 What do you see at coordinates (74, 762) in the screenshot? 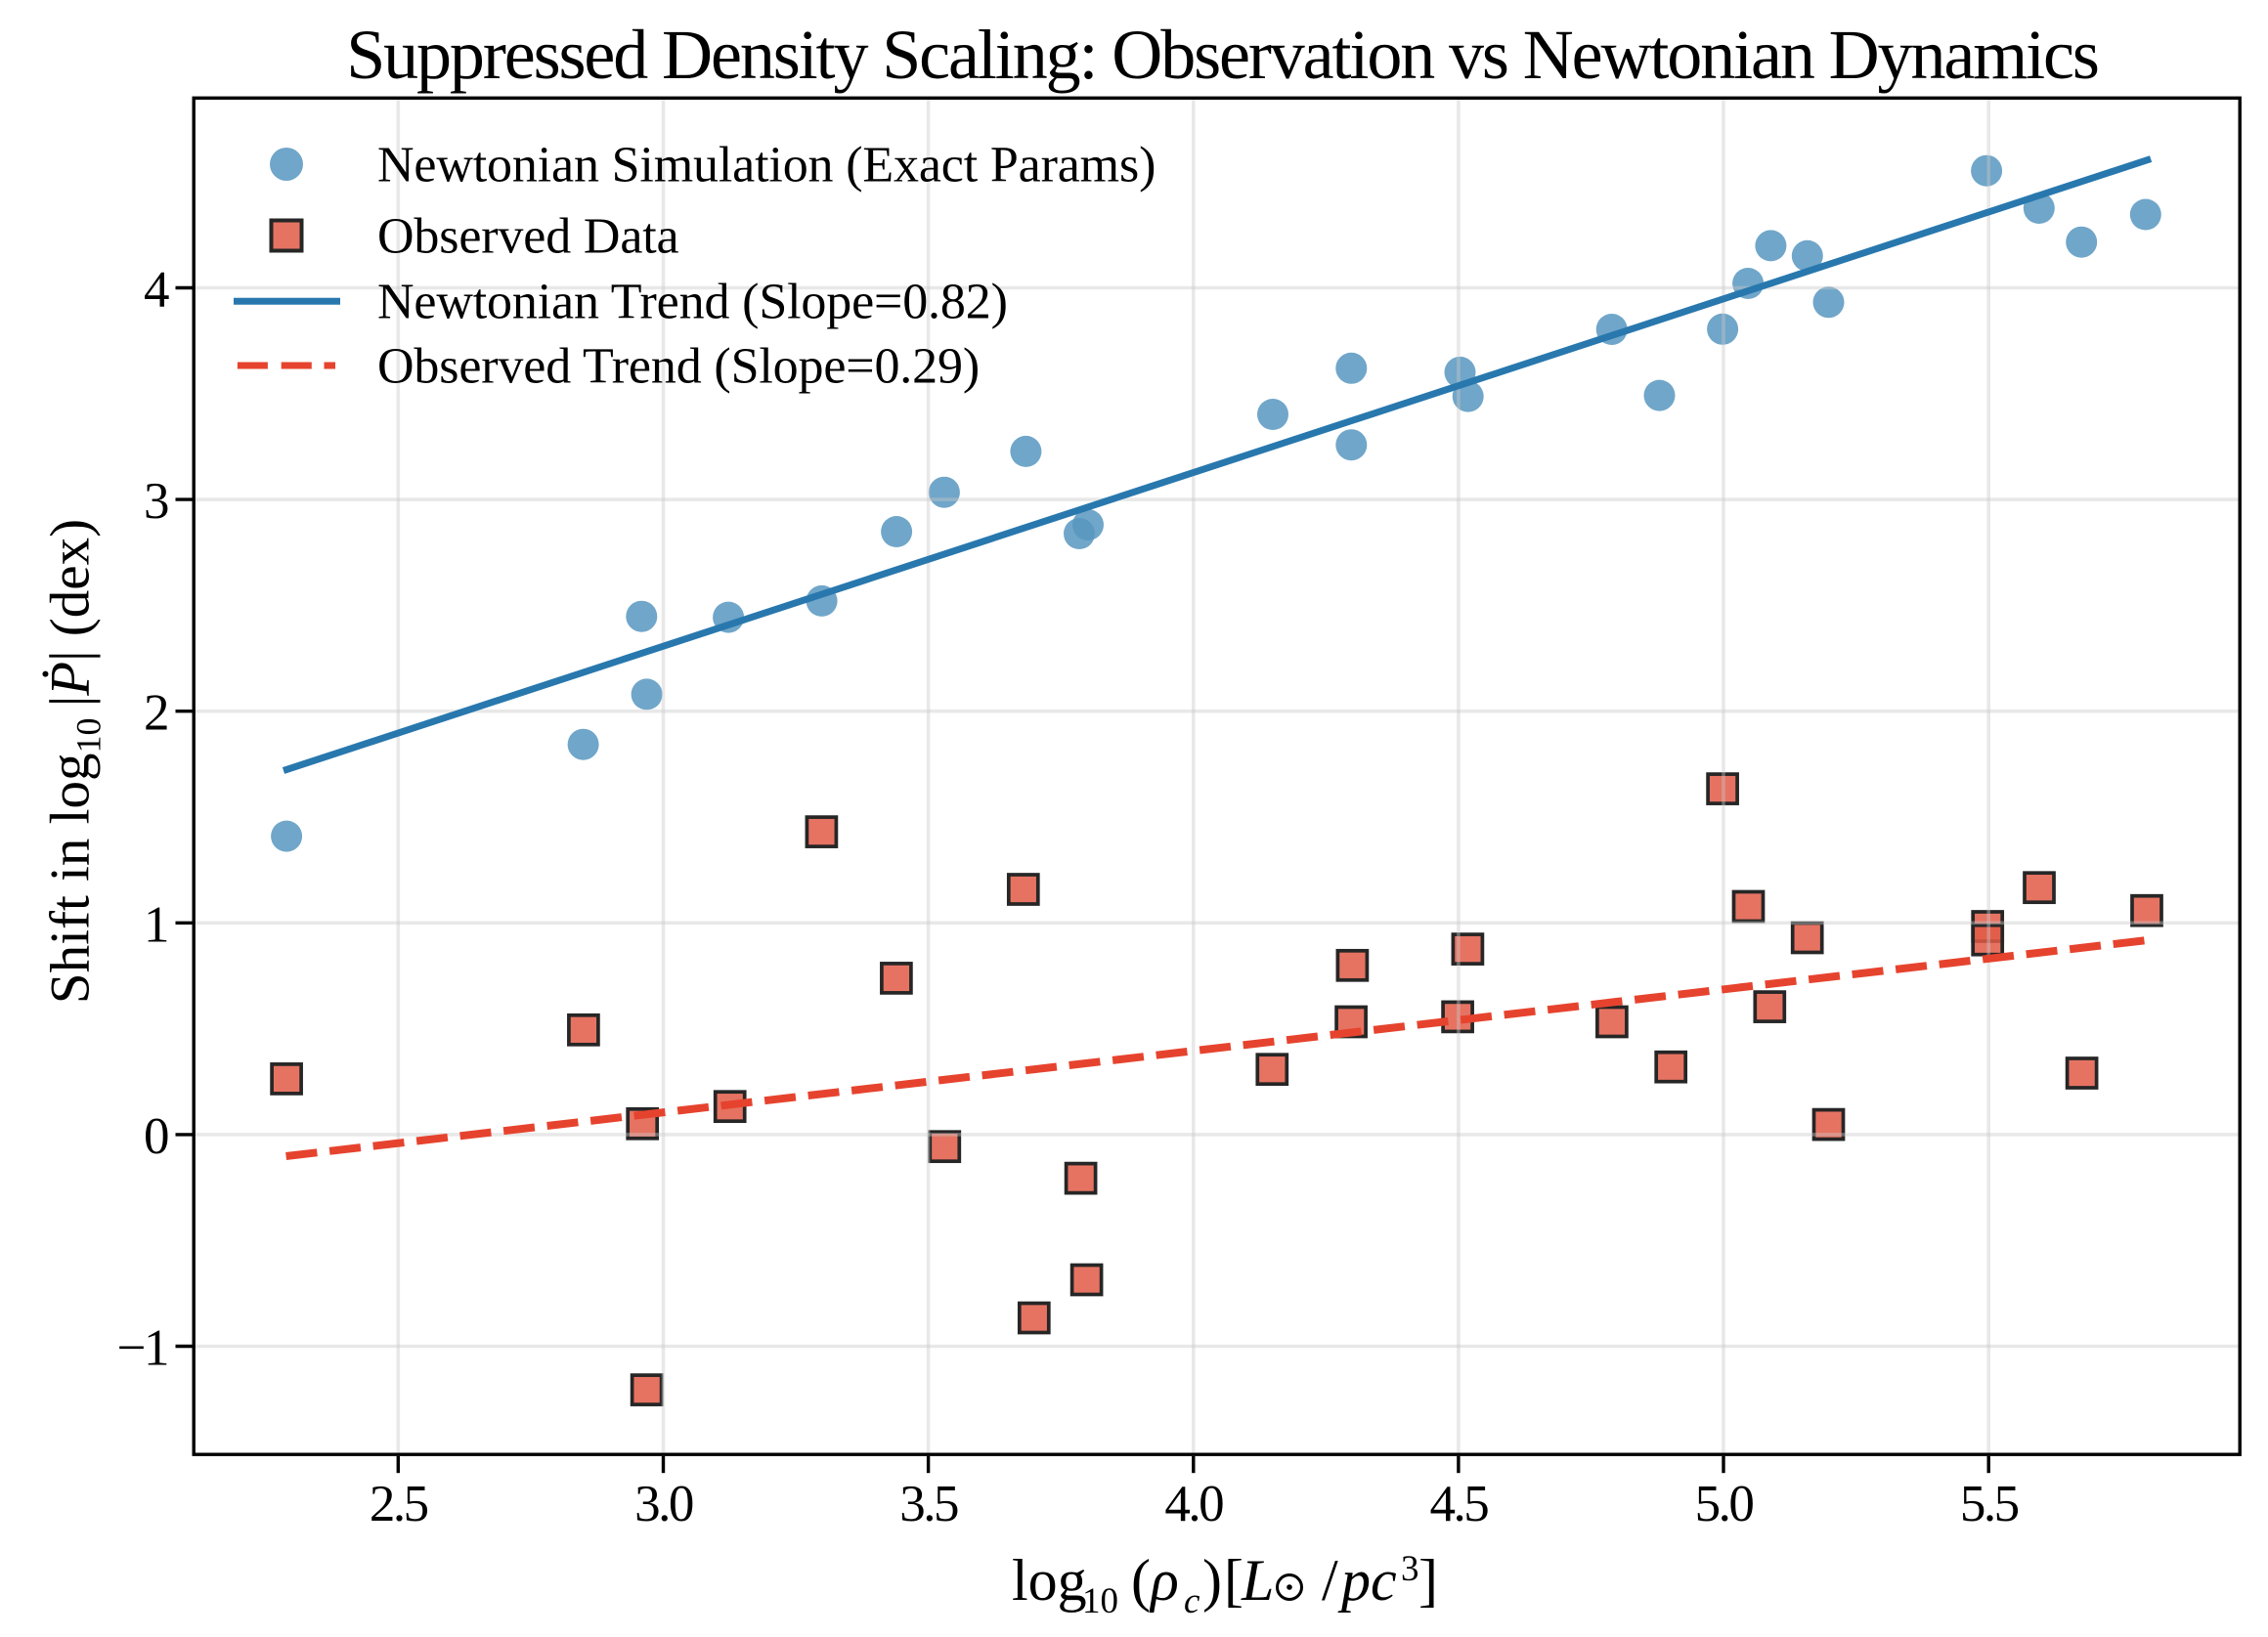
I see `svg-text: Shift in log10 |Ṗ| (dex)` at bounding box center [74, 762].